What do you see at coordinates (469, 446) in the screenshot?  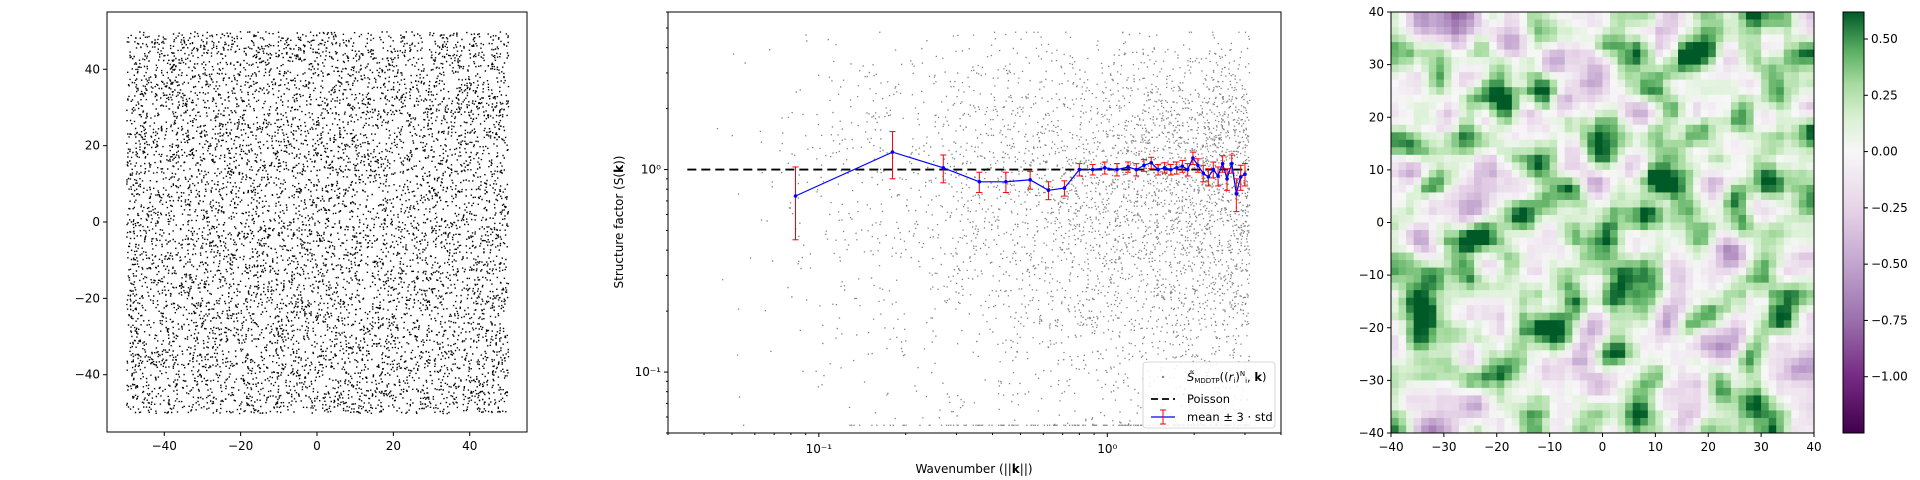 I see `x-tick-label: 40` at bounding box center [469, 446].